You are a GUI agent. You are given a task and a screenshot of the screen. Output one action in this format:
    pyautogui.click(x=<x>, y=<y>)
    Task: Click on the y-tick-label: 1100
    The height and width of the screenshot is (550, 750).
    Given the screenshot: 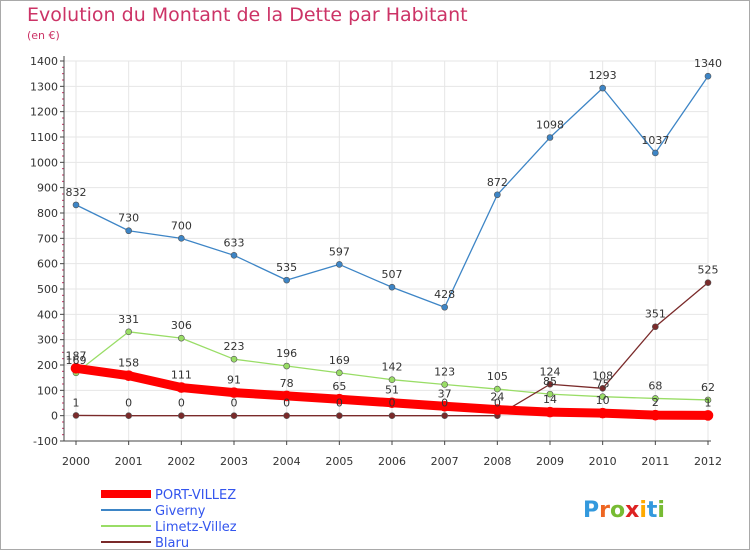 What is the action you would take?
    pyautogui.click(x=44, y=137)
    